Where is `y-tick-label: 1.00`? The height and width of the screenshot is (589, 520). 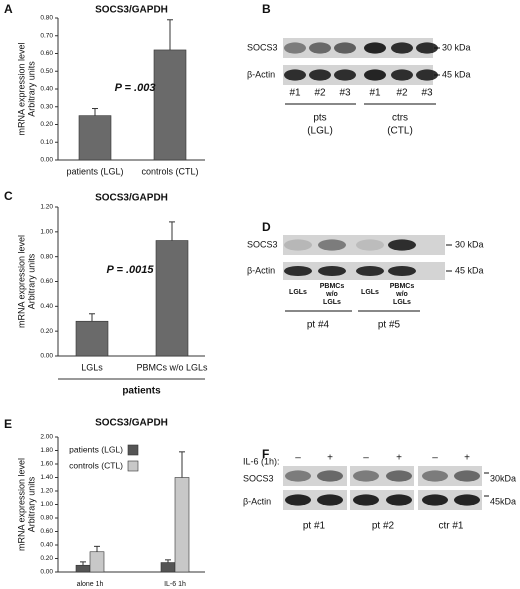 y-tick-label: 1.00 is located at coordinates (46, 504).